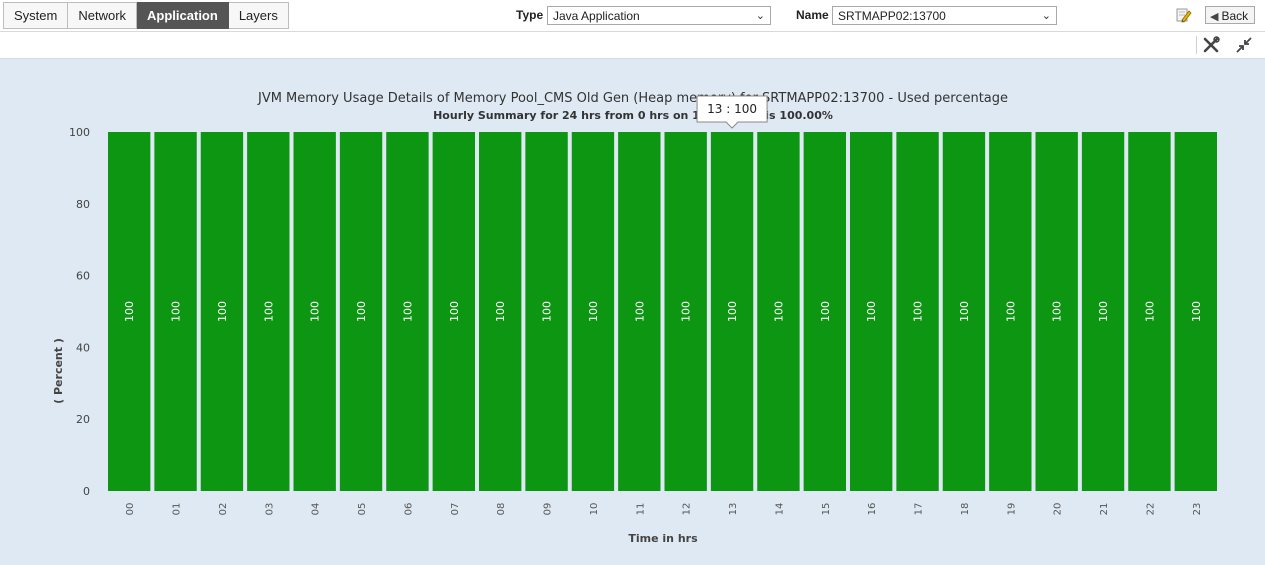 The image size is (1265, 565). I want to click on y-axis-ticks: 0 20 40 60 80 100, so click(79, 312).